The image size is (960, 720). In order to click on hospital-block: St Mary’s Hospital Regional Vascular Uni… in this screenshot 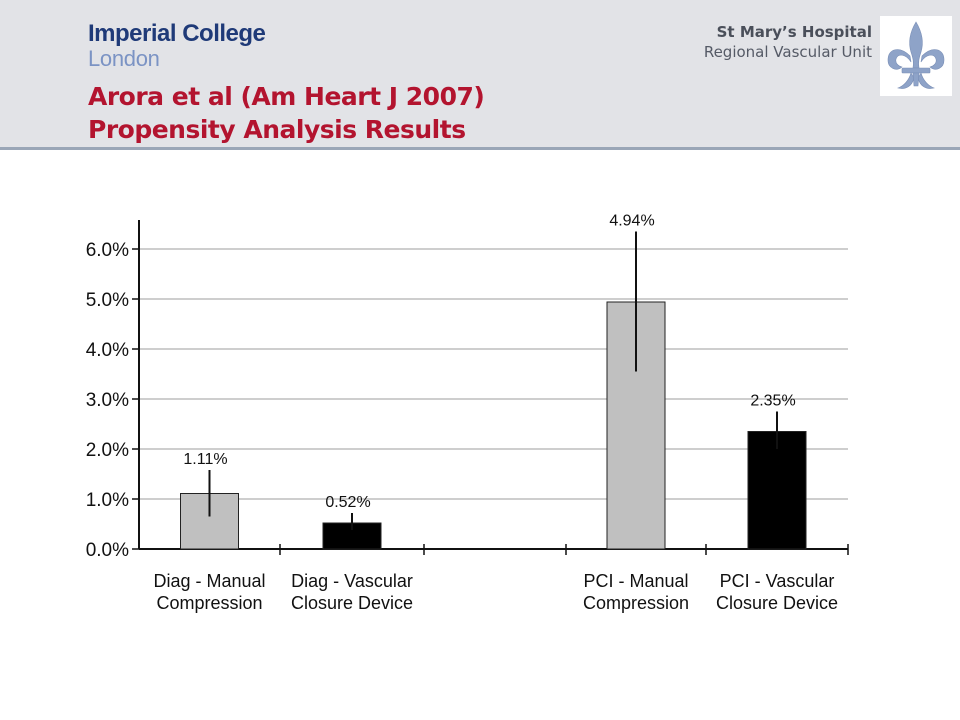, I will do `click(788, 42)`.